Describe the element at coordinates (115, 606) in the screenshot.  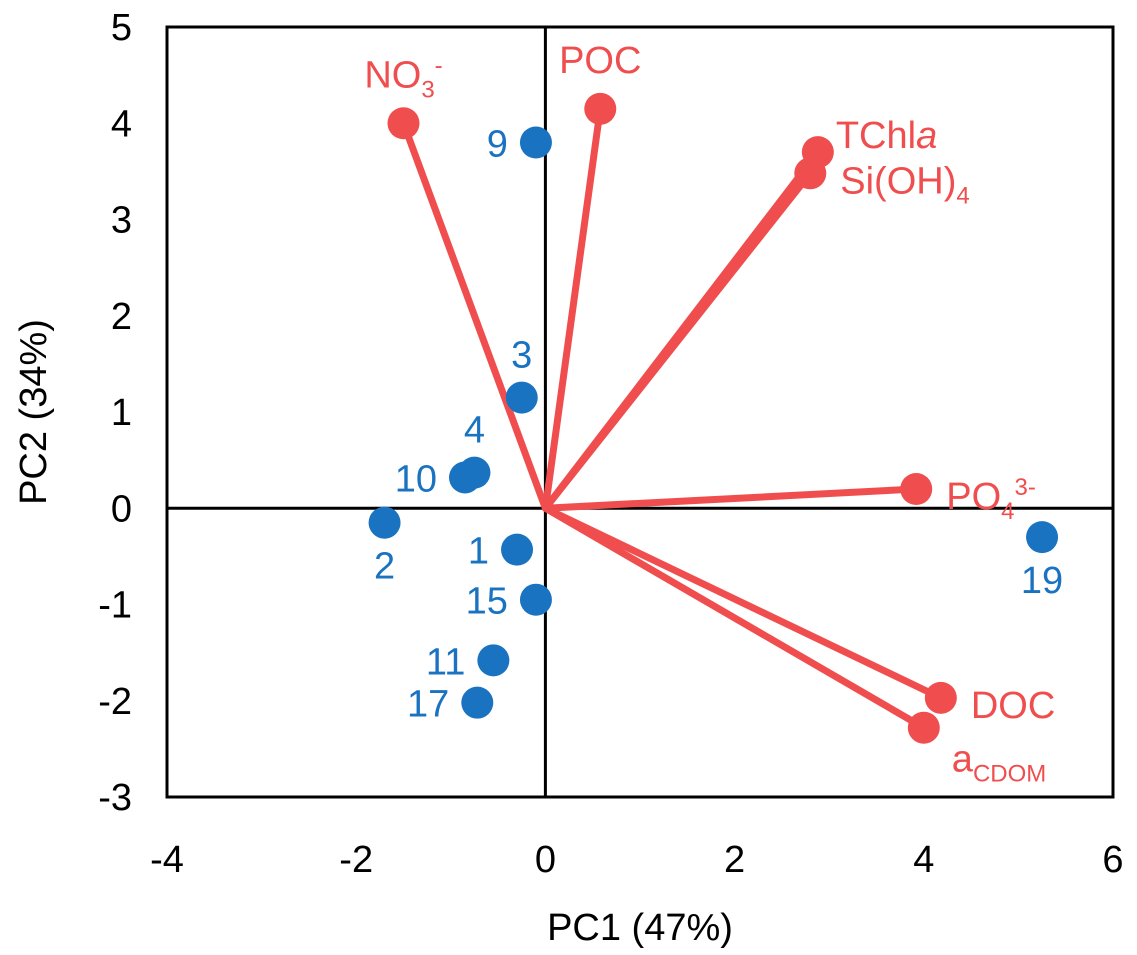
I see `y-tick-label: -1` at that location.